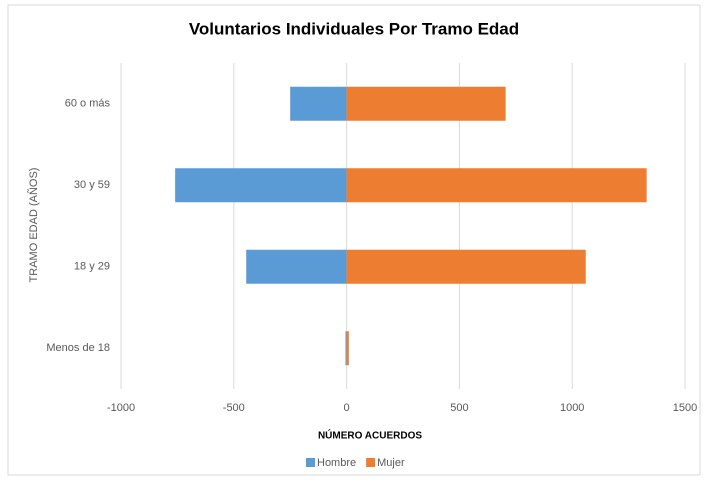  What do you see at coordinates (92, 267) in the screenshot?
I see `y-tick-label: 18 y 29` at bounding box center [92, 267].